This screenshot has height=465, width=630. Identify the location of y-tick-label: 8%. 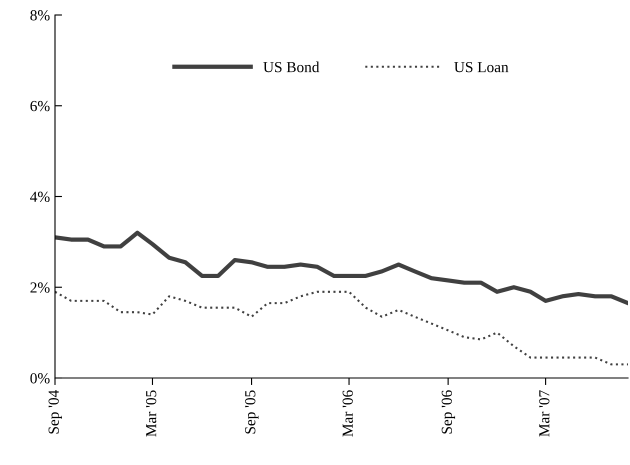
(40, 15).